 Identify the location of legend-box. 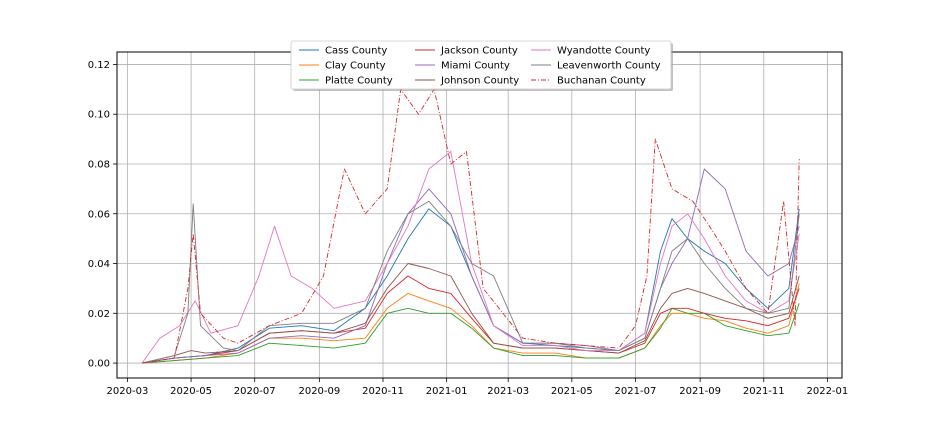
(481, 65).